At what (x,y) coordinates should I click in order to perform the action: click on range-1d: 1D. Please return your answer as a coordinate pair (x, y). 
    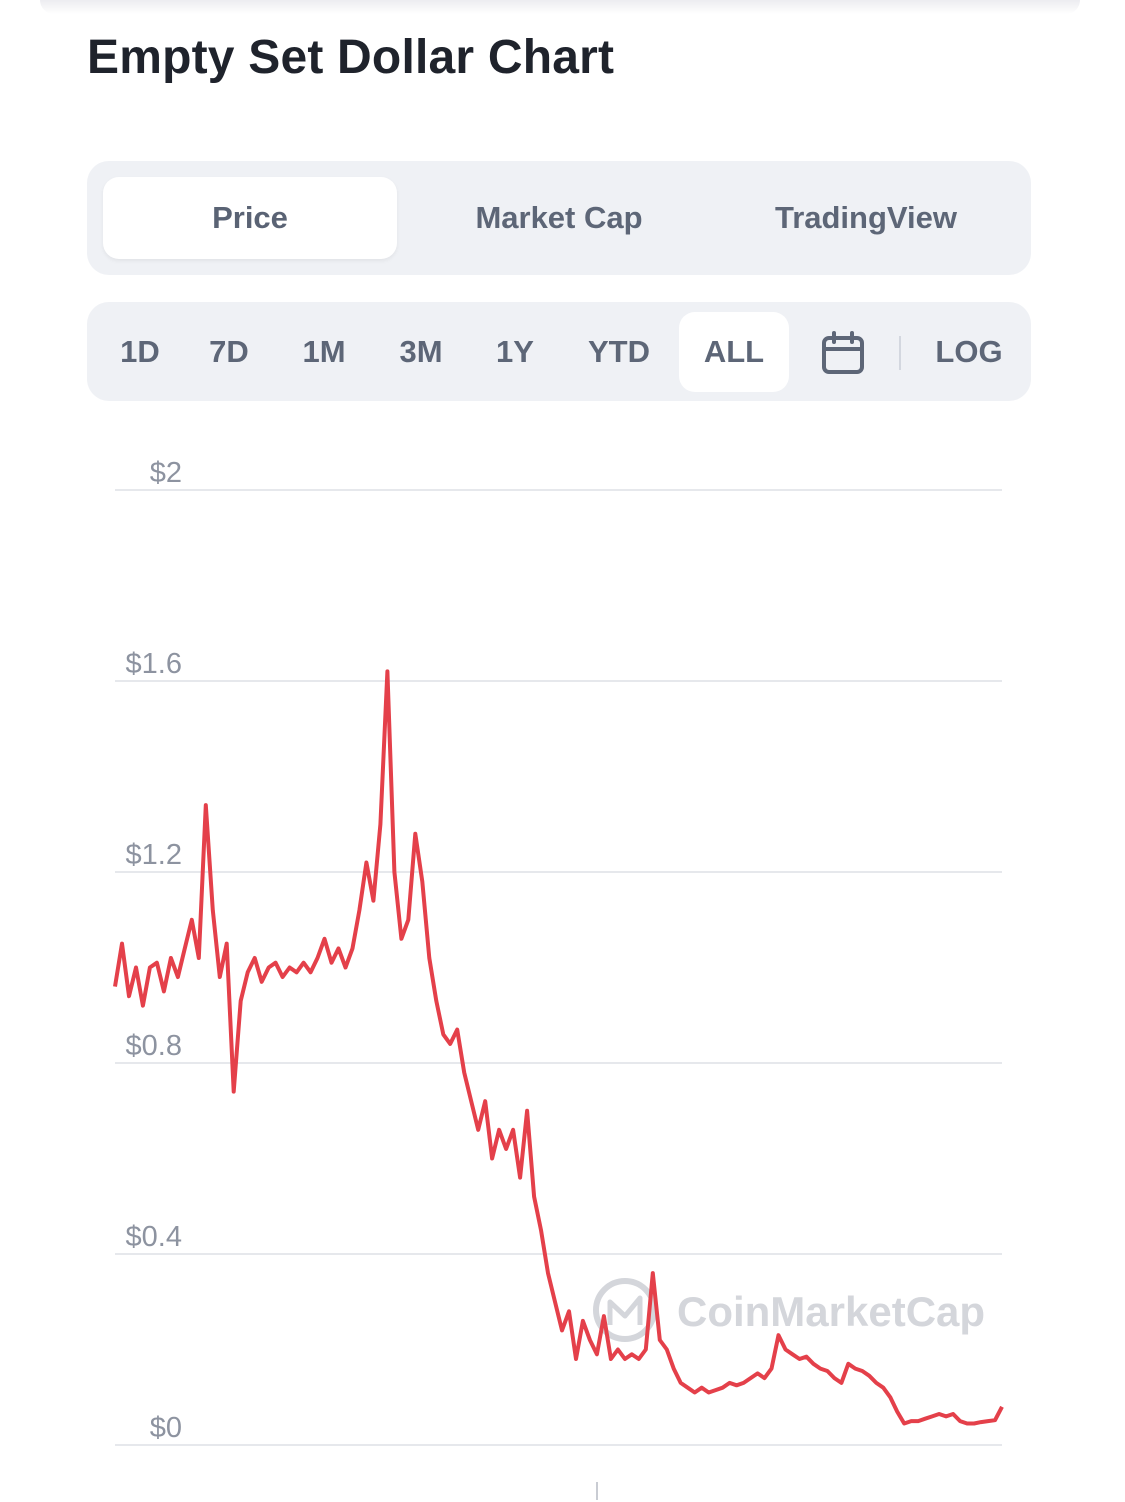
    Looking at the image, I should click on (140, 351).